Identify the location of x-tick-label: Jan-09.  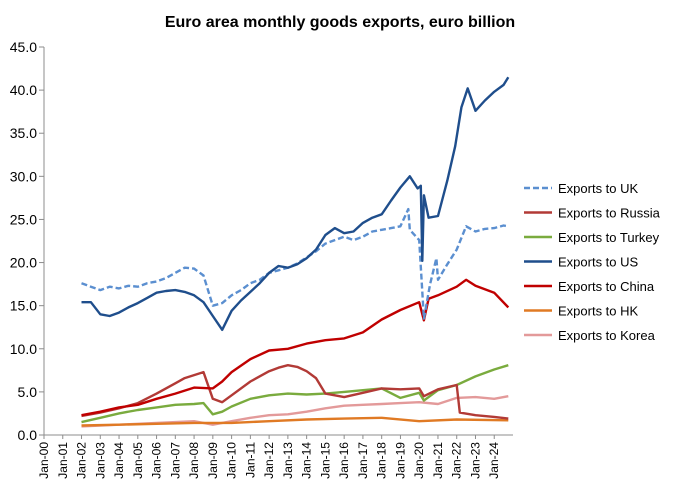
(213, 460).